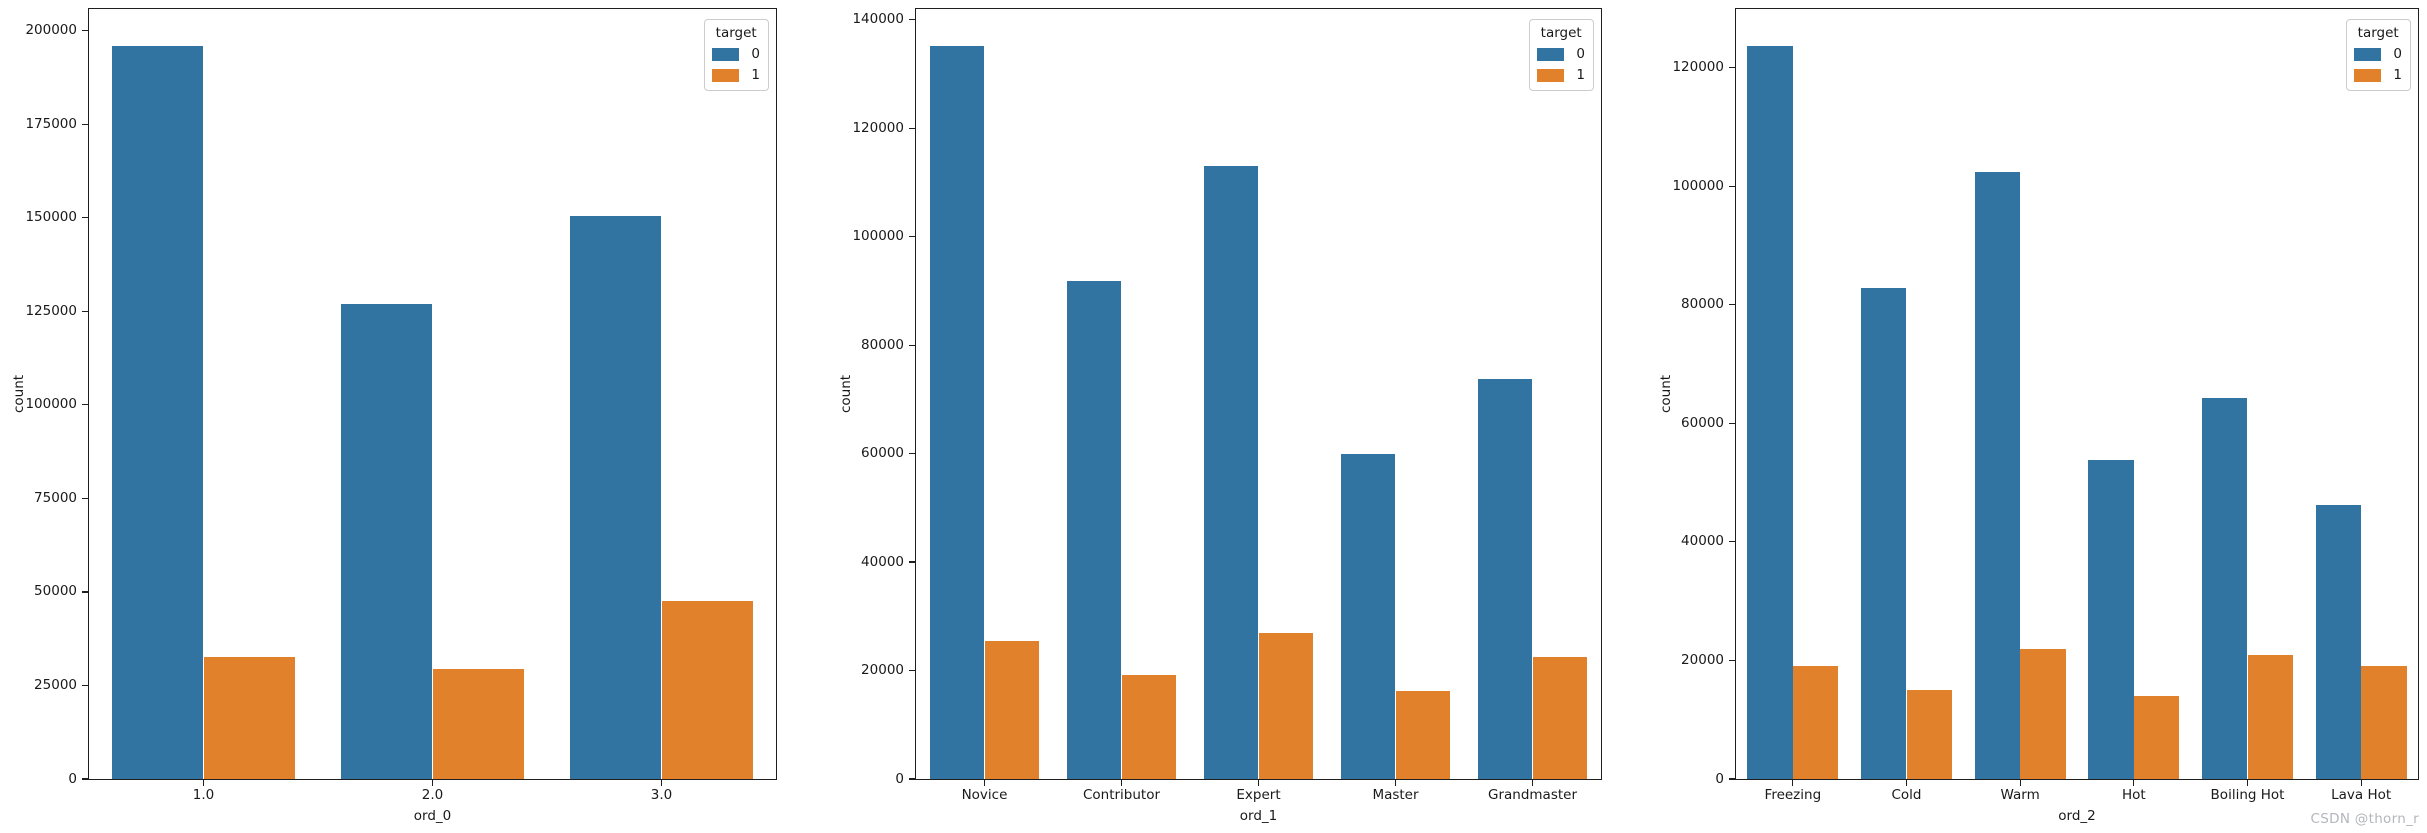 This screenshot has height=833, width=2427. Describe the element at coordinates (615, 497) in the screenshot. I see `bar-ord_0-3.0-target0` at that location.